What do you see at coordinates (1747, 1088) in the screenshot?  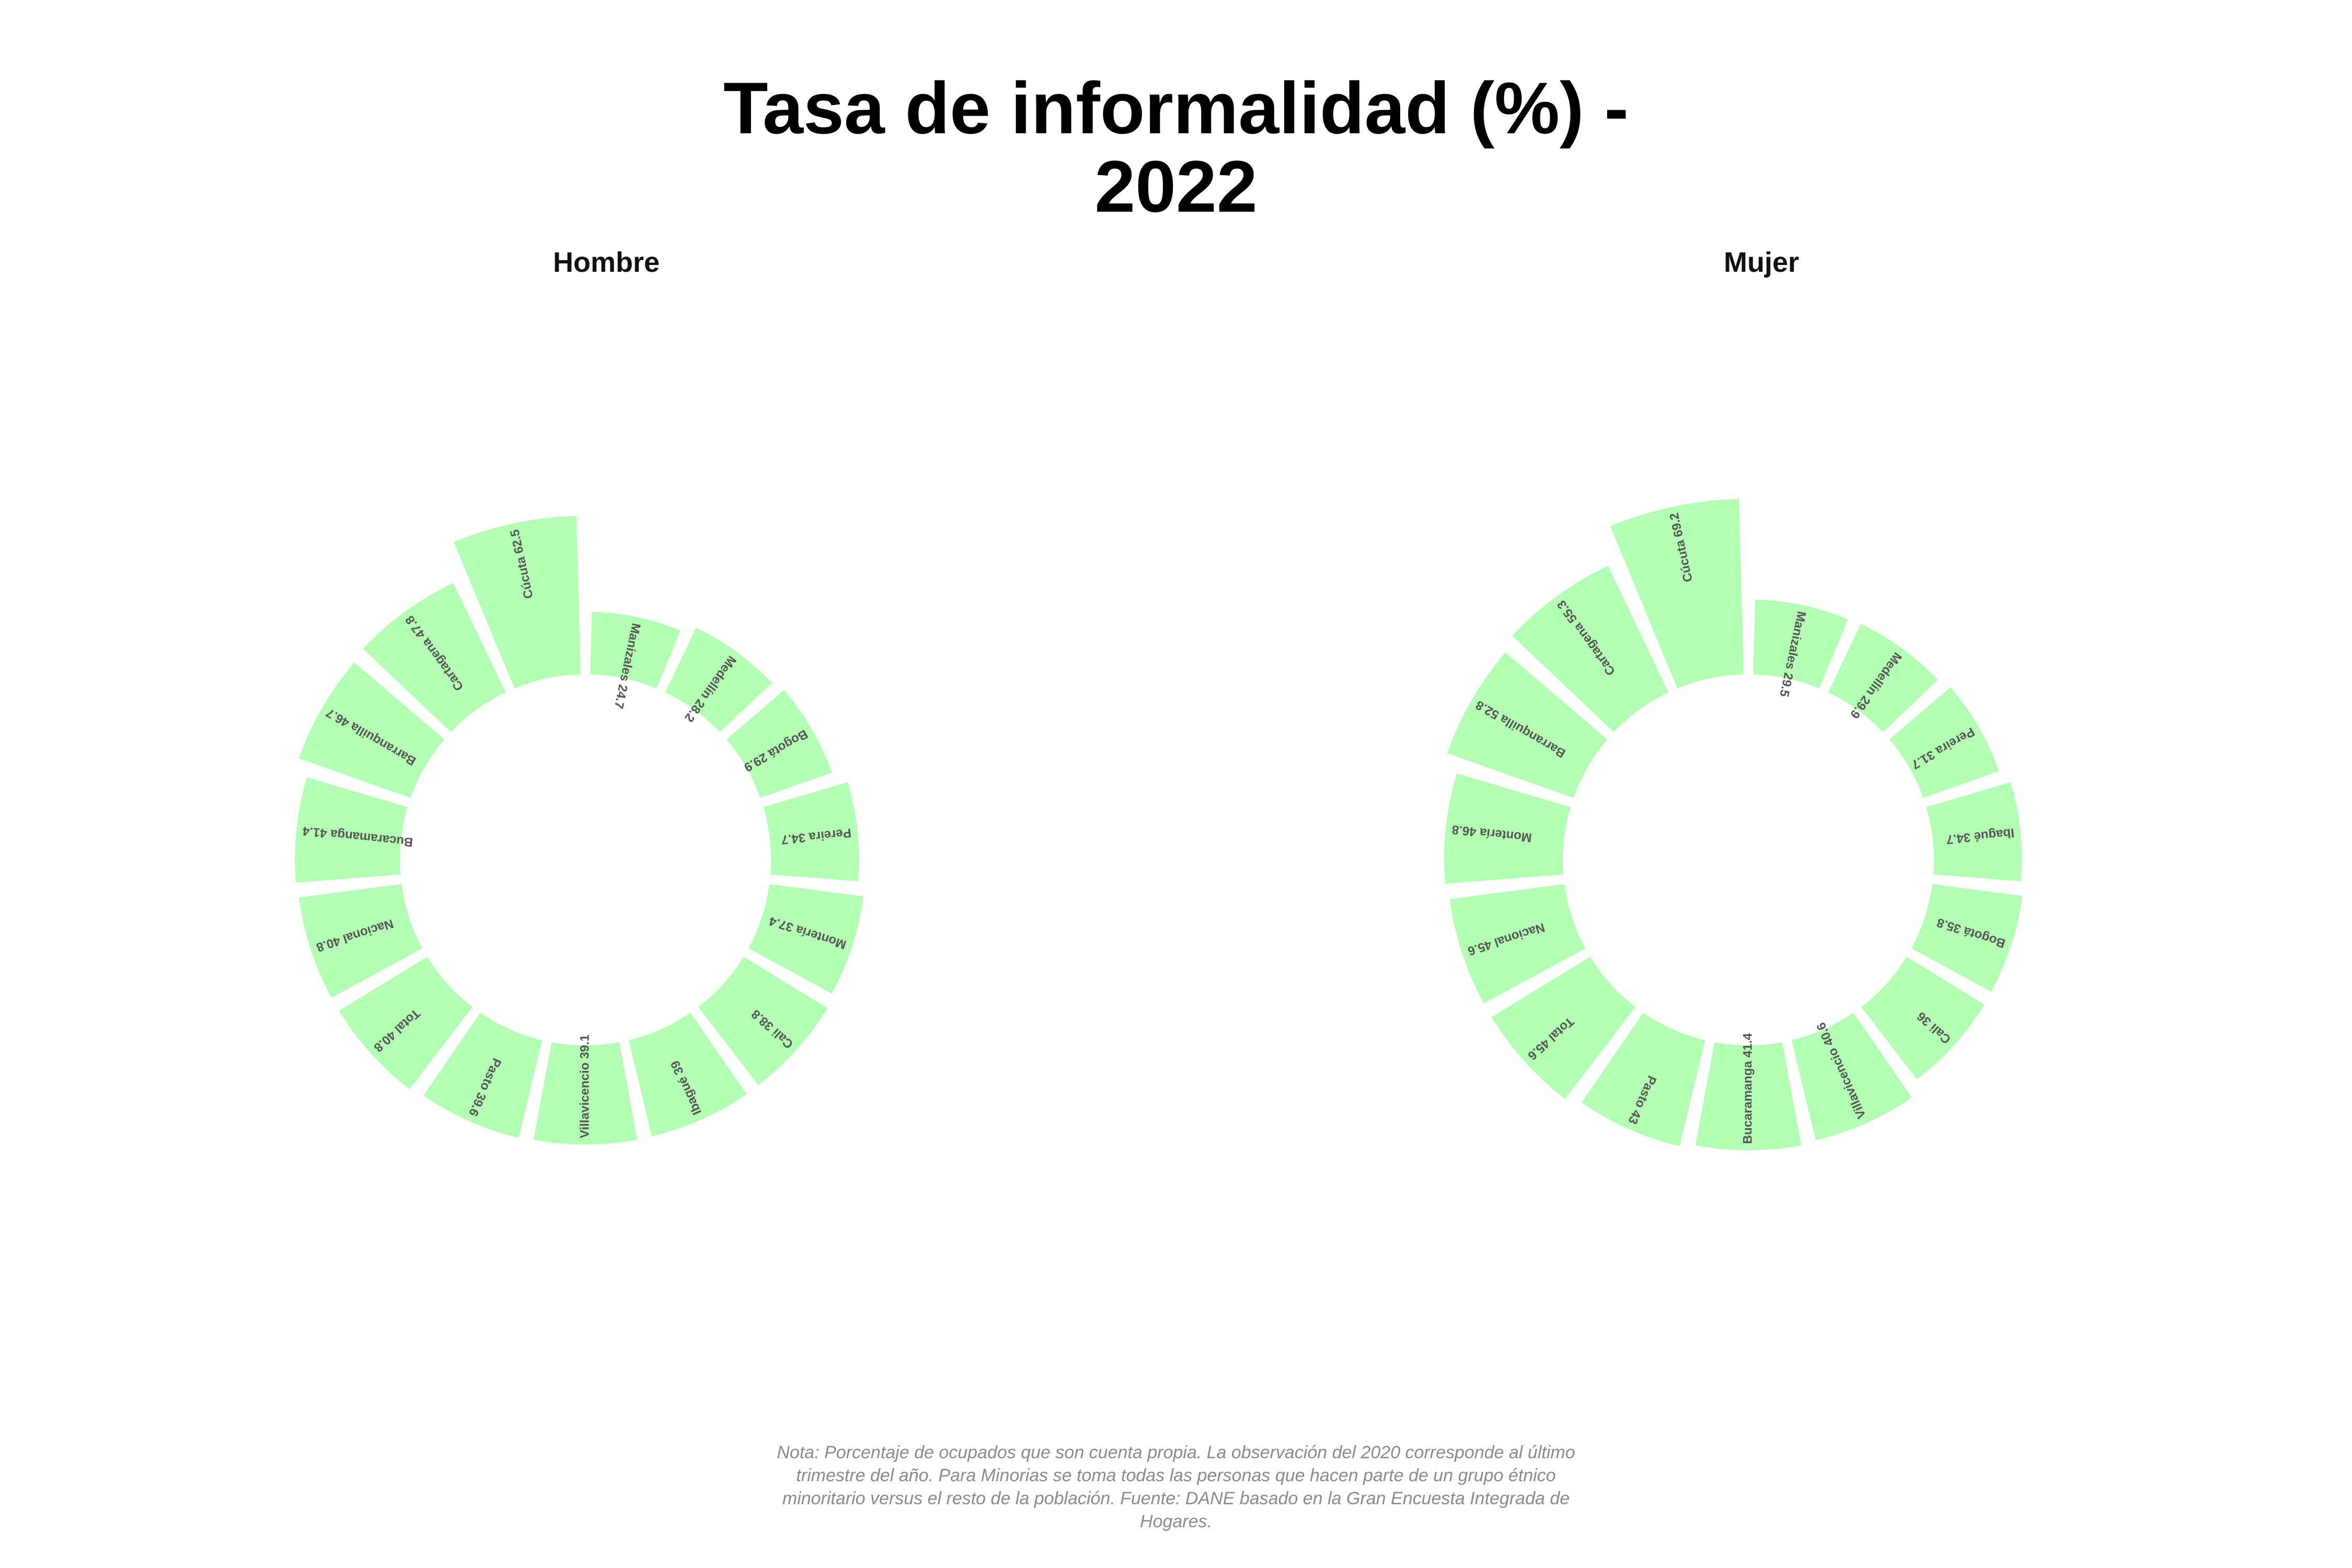 I see `bar-label-1-7: Bucaramanga 41.4` at bounding box center [1747, 1088].